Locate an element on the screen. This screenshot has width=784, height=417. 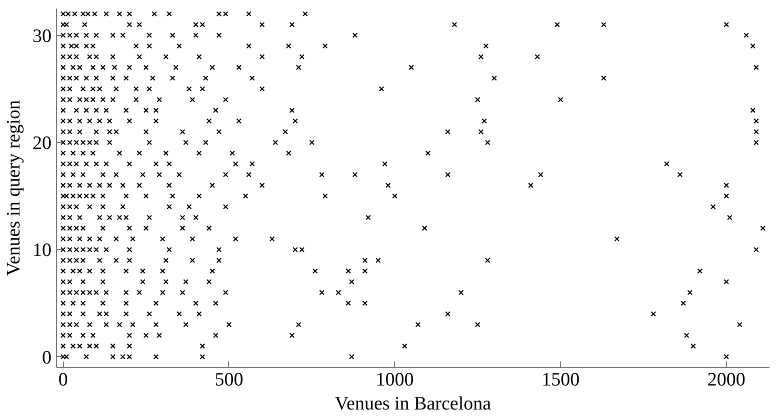
x-tick-label: 0 is located at coordinates (63, 380).